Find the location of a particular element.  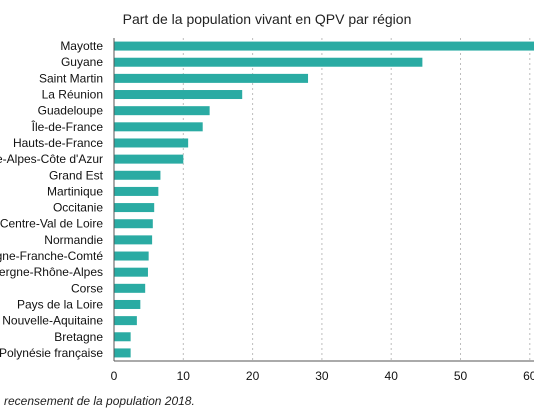

bar-la-reunion is located at coordinates (178, 95).